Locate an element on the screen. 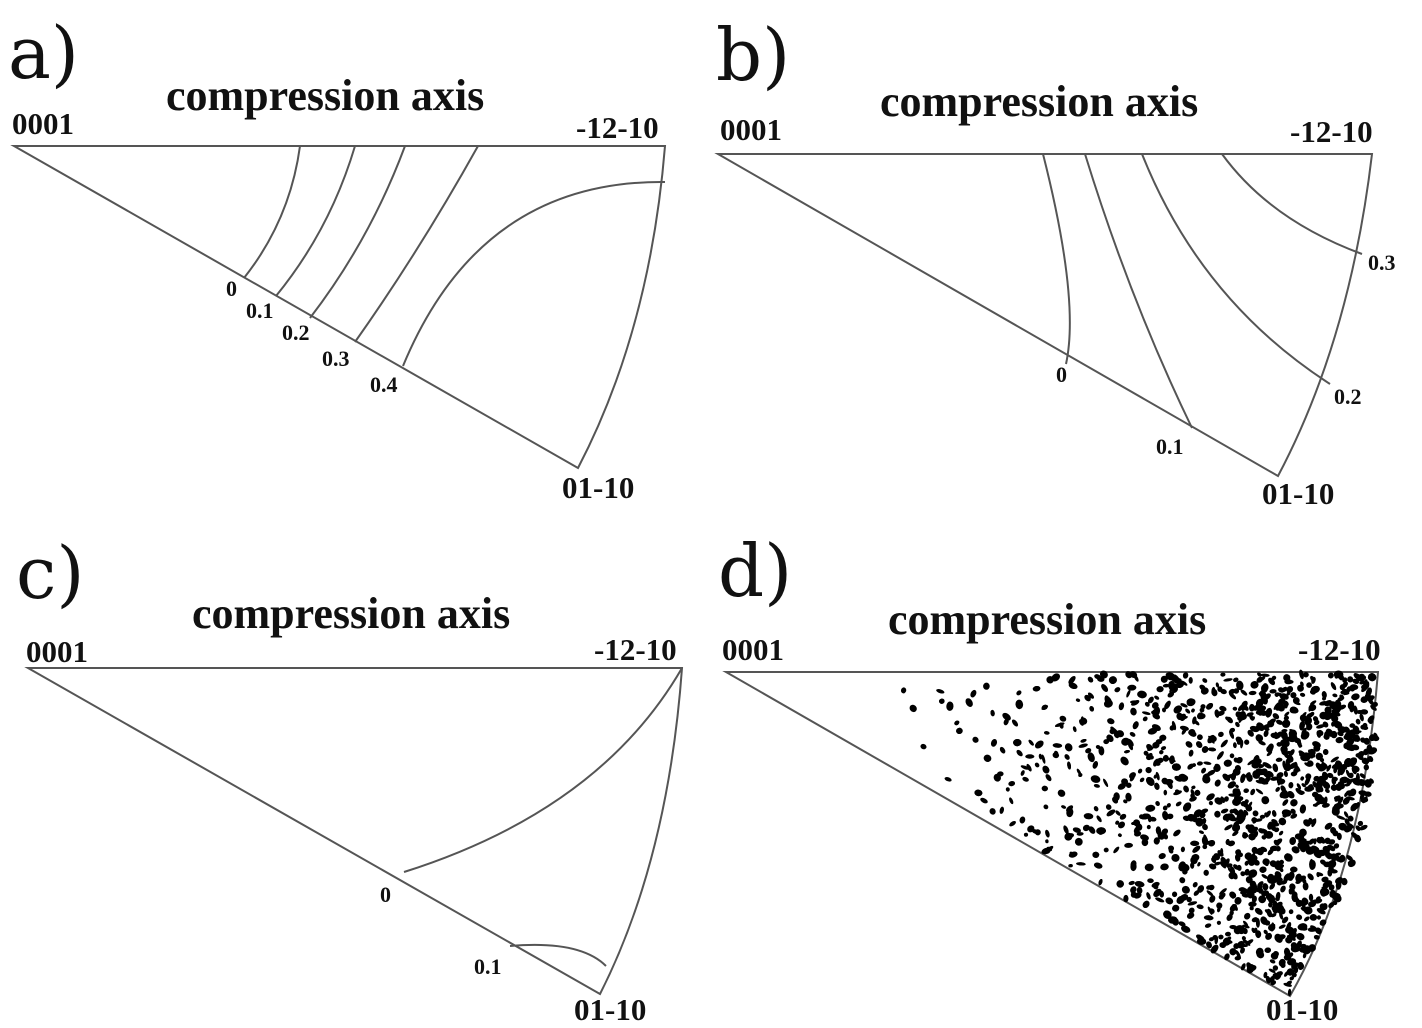 This screenshot has width=1422, height=1028. panel-d-corner-0001: 0001 is located at coordinates (753, 649).